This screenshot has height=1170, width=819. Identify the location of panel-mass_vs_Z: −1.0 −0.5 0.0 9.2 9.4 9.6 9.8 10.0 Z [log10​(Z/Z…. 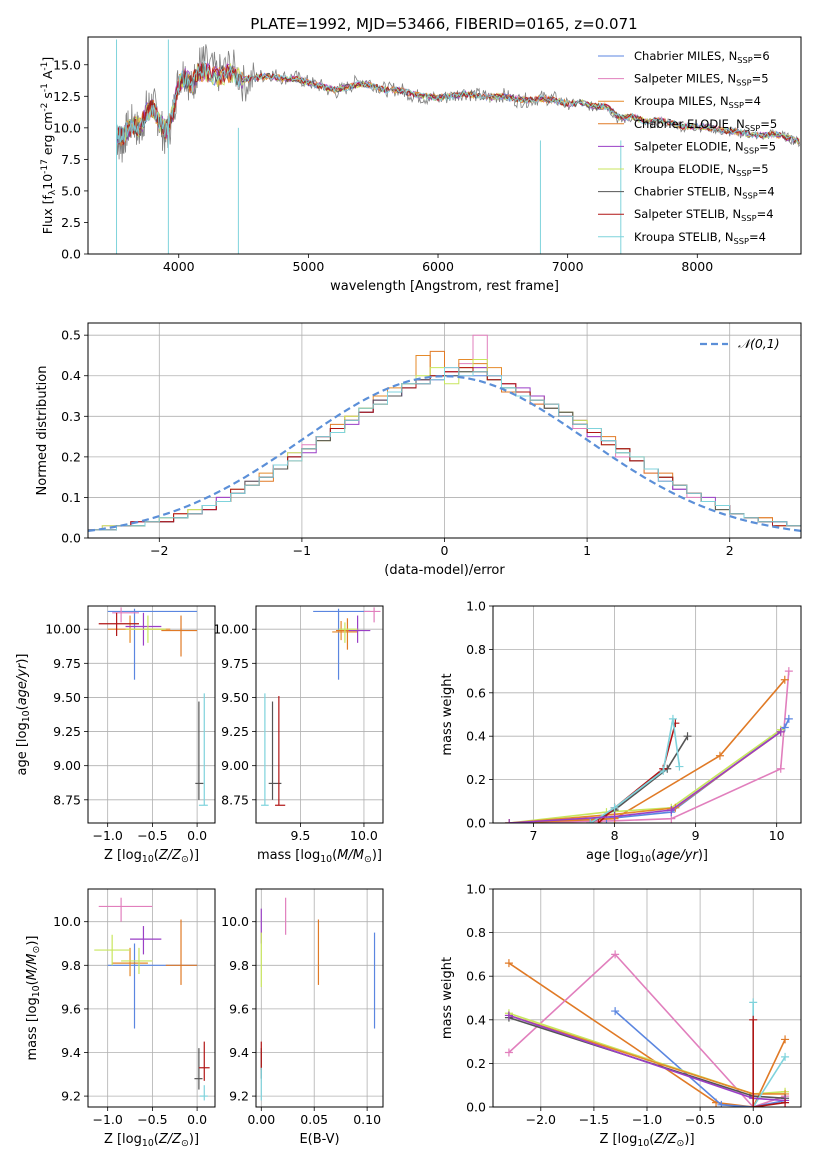
(120, 1018).